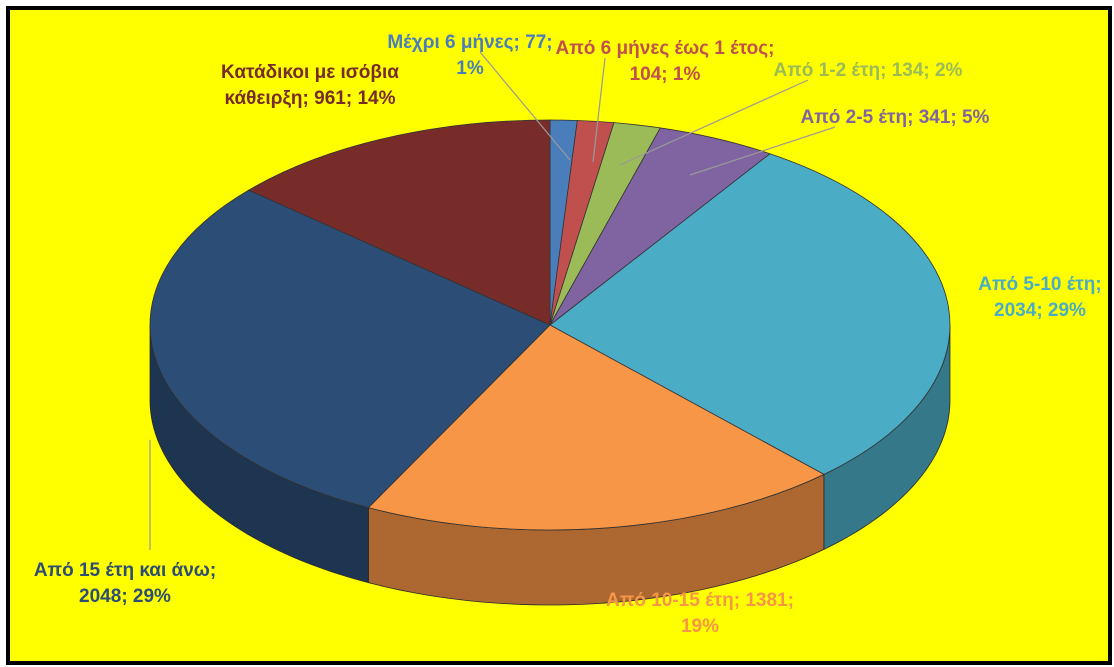  I want to click on data-label: Μέχρι 6 μήνες; 77; 1%, so click(470, 55).